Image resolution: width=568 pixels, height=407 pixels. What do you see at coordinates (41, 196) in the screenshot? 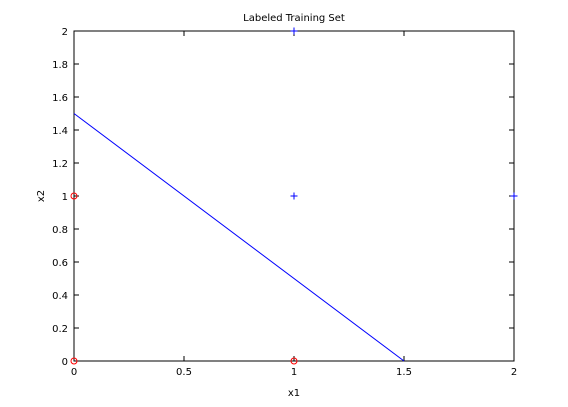
I see `y-axis-label: x2` at bounding box center [41, 196].